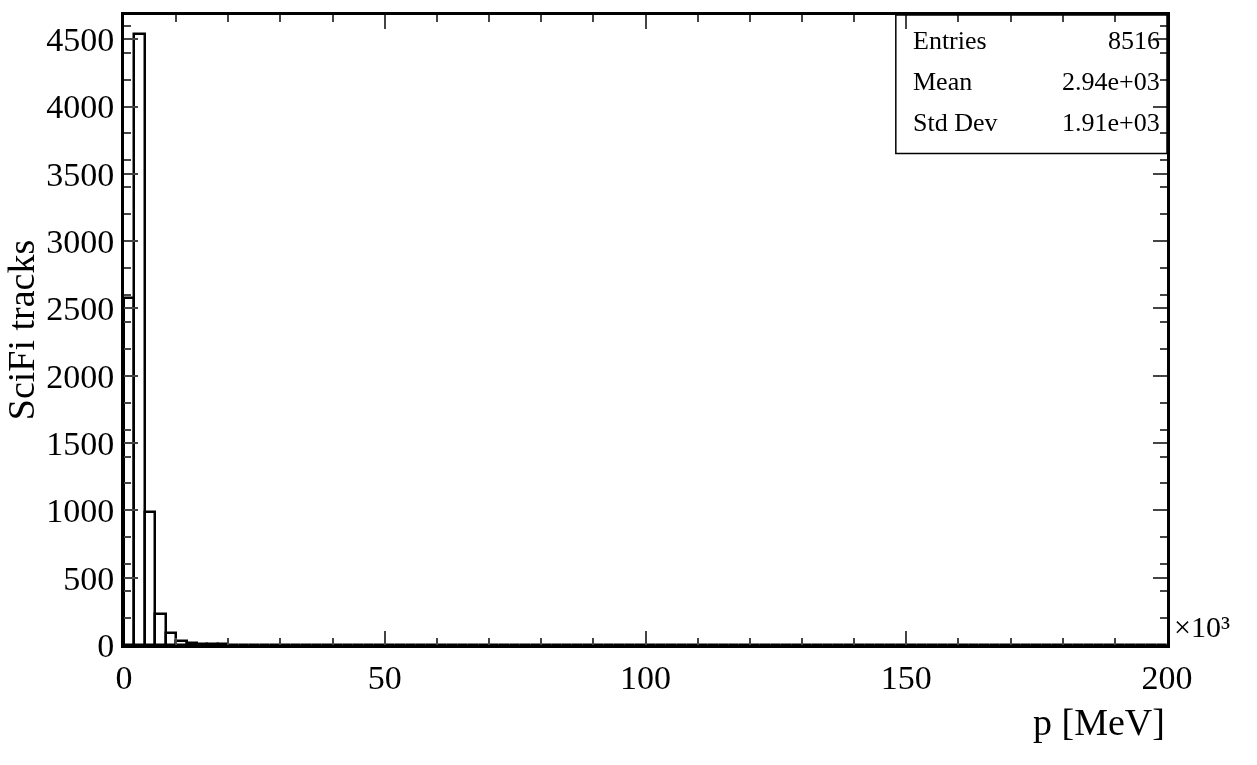 This screenshot has width=1257, height=765. Describe the element at coordinates (80, 107) in the screenshot. I see `y-tick-label: 4000` at that location.